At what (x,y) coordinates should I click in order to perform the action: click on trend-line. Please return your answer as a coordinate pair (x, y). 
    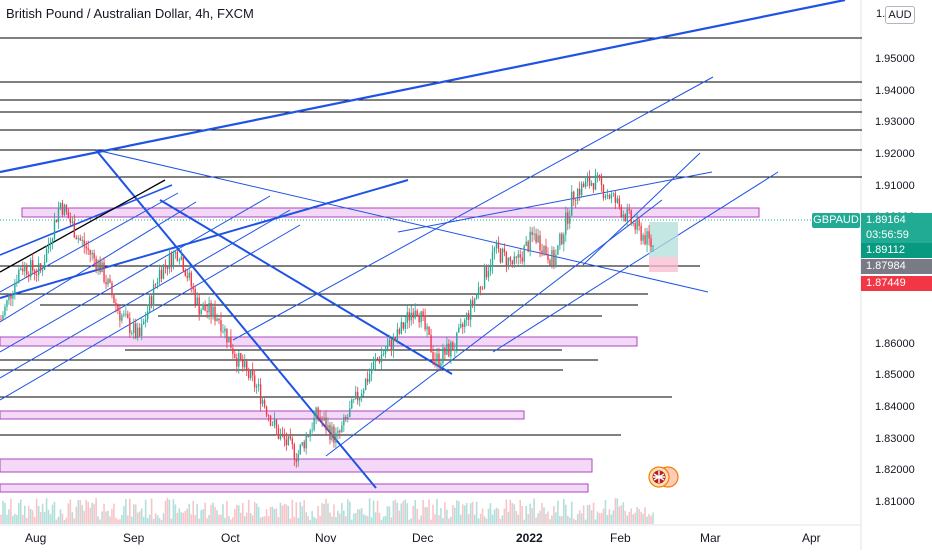
    Looking at the image, I should click on (145, 294).